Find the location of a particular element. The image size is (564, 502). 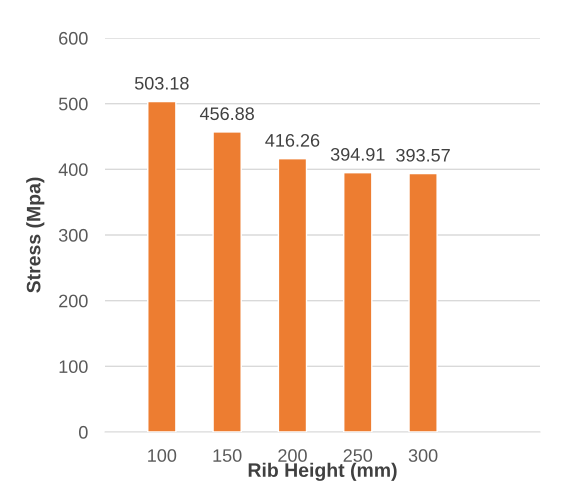

y-tick-label: 300 is located at coordinates (73, 235).